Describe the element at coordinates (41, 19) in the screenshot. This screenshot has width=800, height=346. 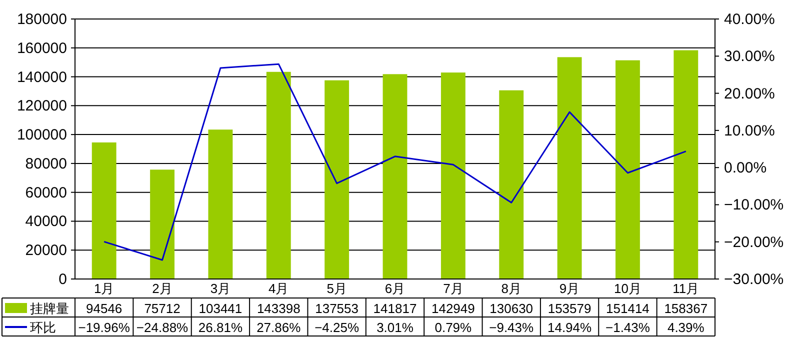
I see `y-tick-label: 180000` at that location.